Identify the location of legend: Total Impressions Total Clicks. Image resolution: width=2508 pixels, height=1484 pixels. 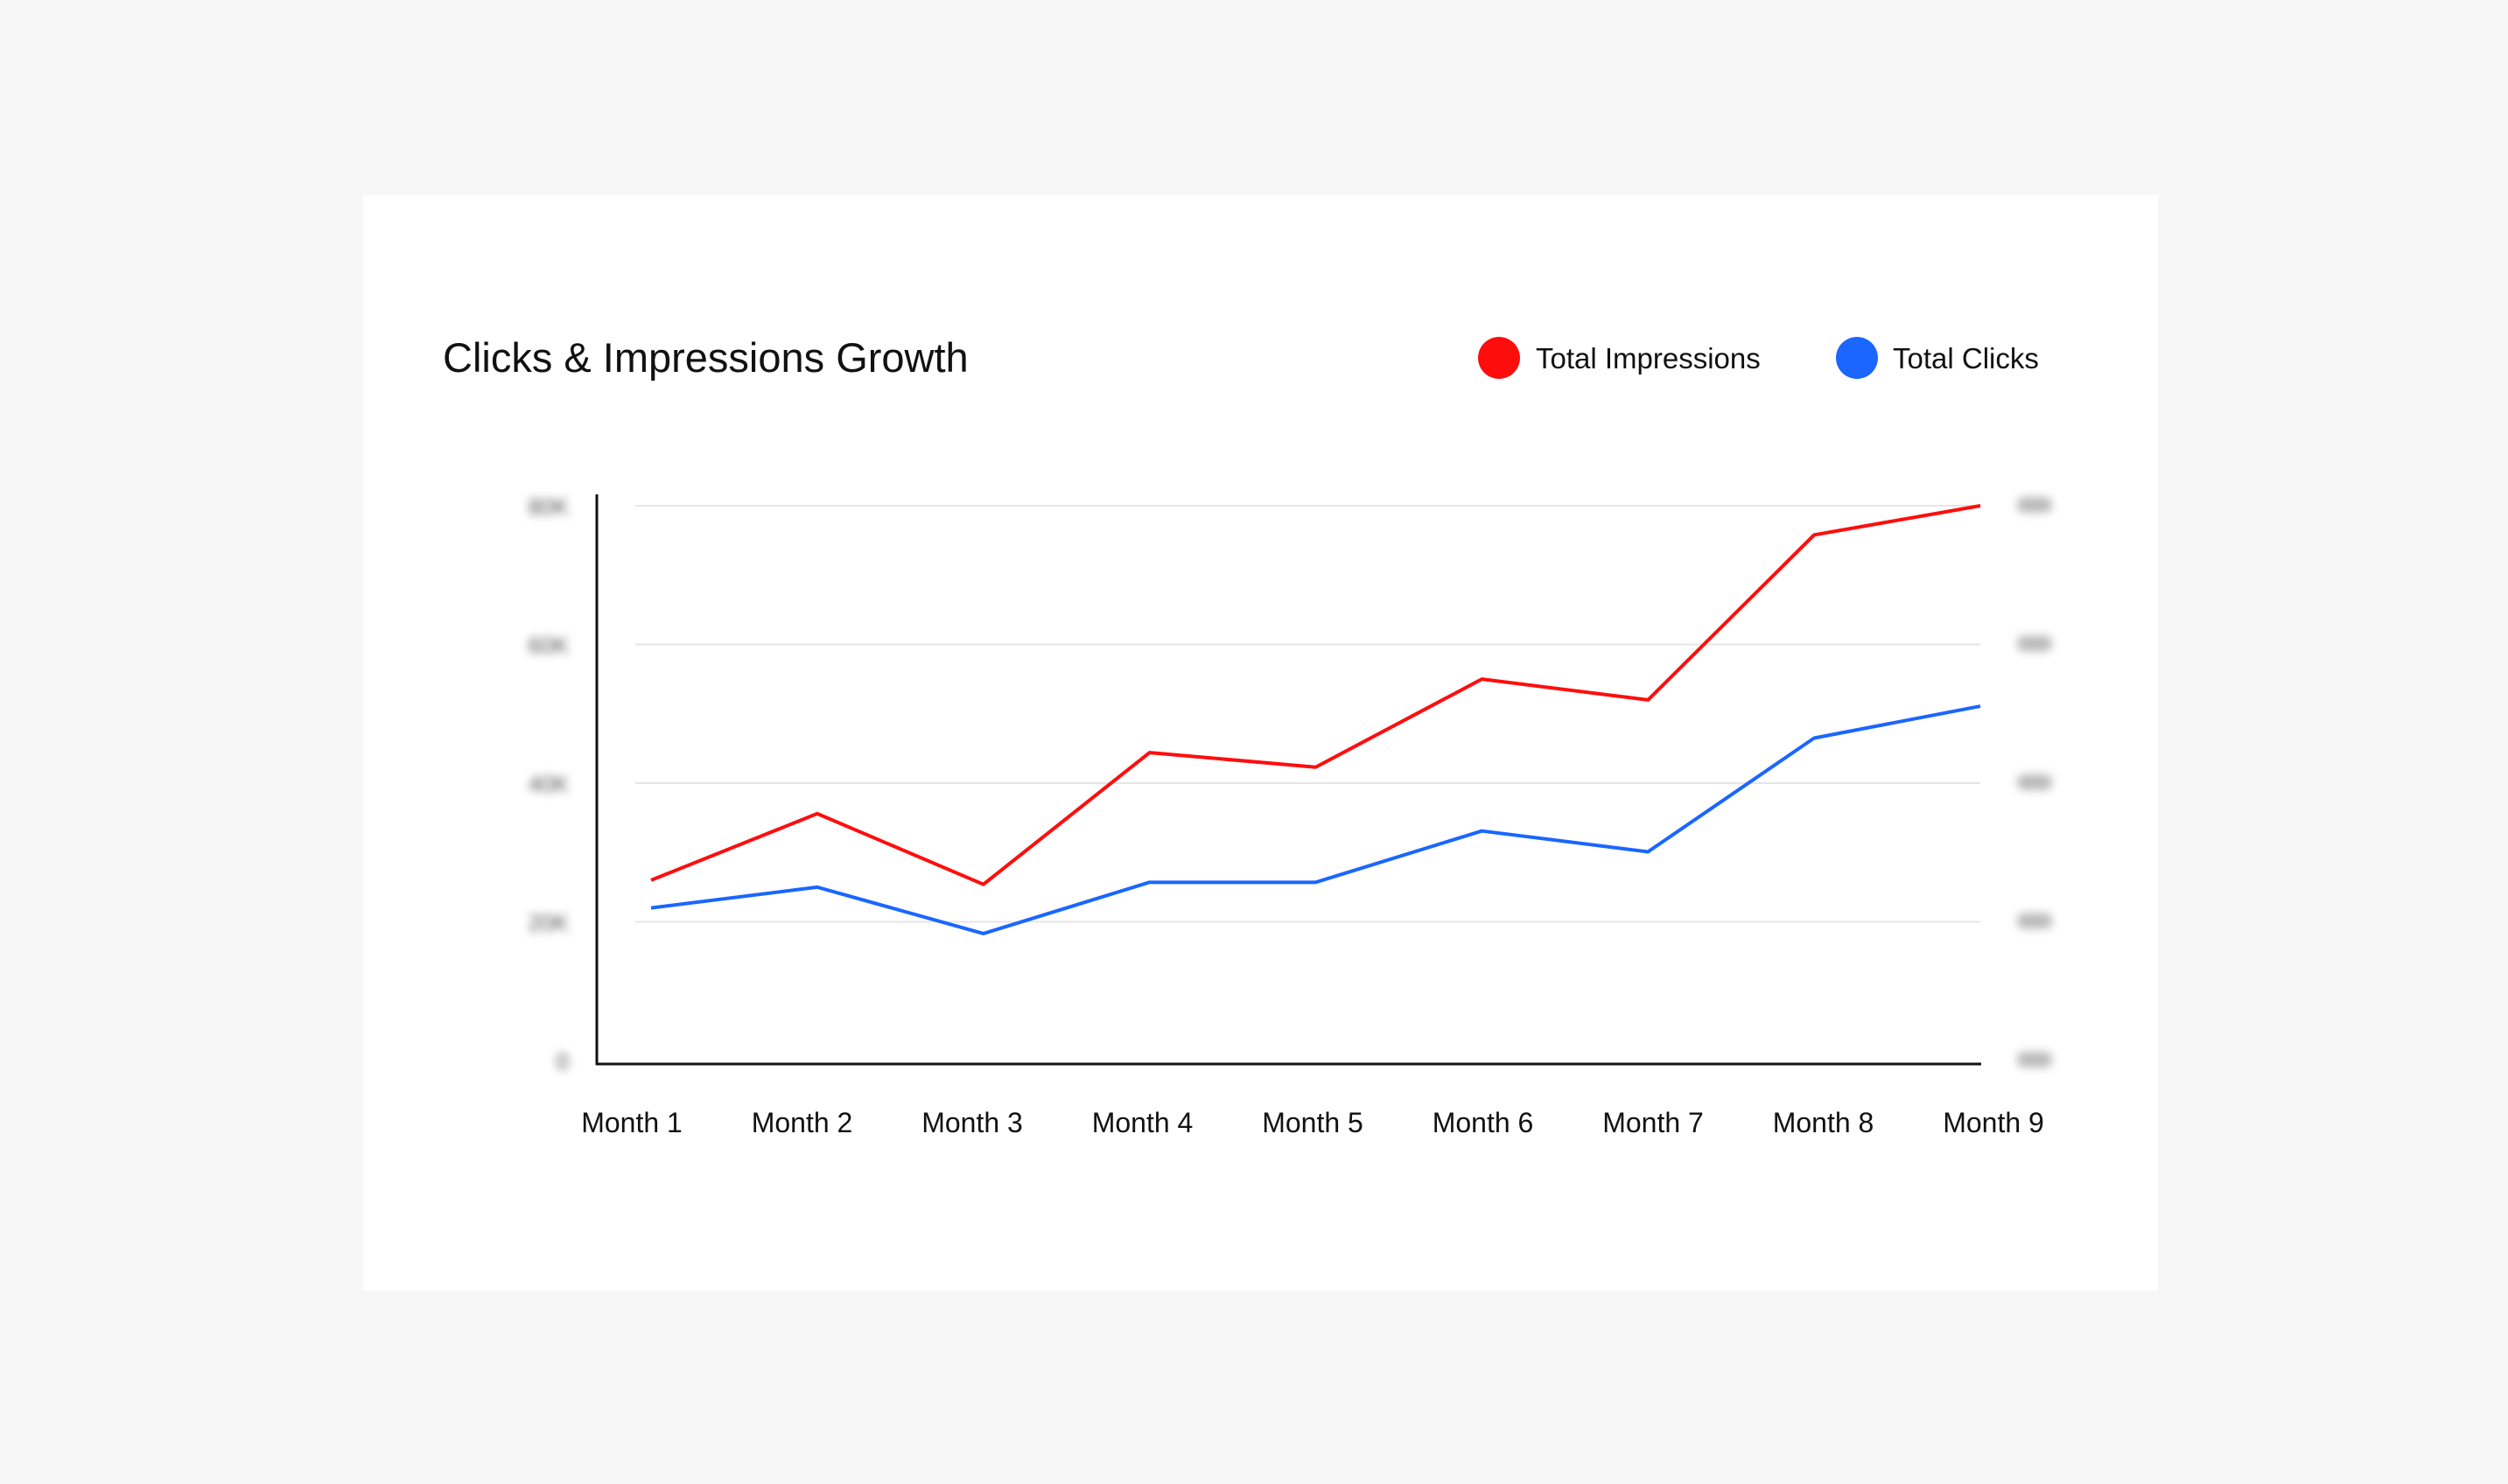
(1758, 358).